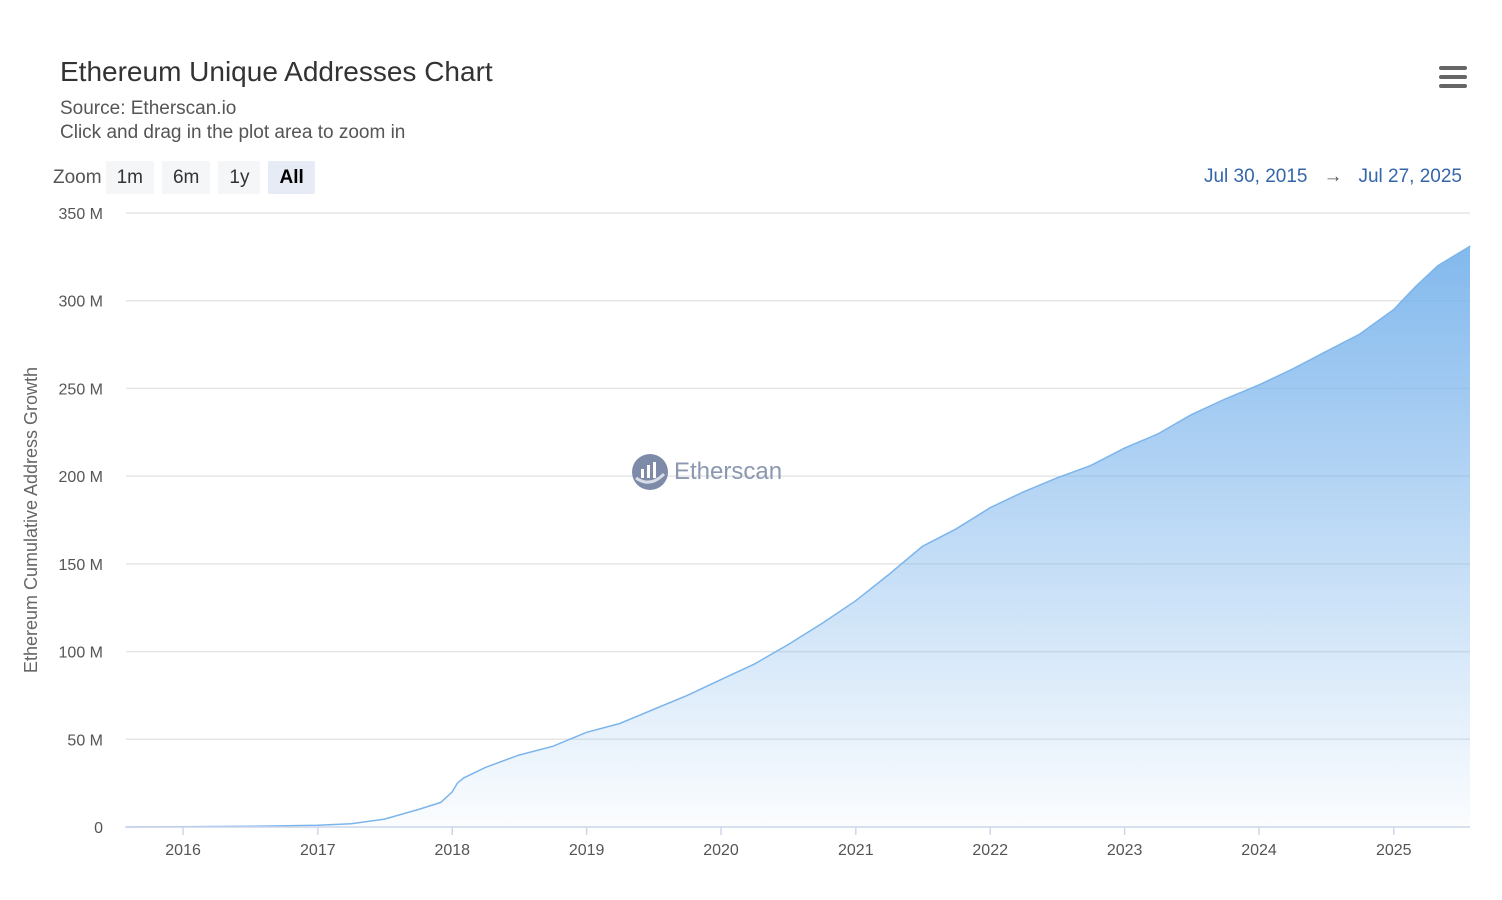  Describe the element at coordinates (239, 177) in the screenshot. I see `zoom-1y-button: 1y` at that location.